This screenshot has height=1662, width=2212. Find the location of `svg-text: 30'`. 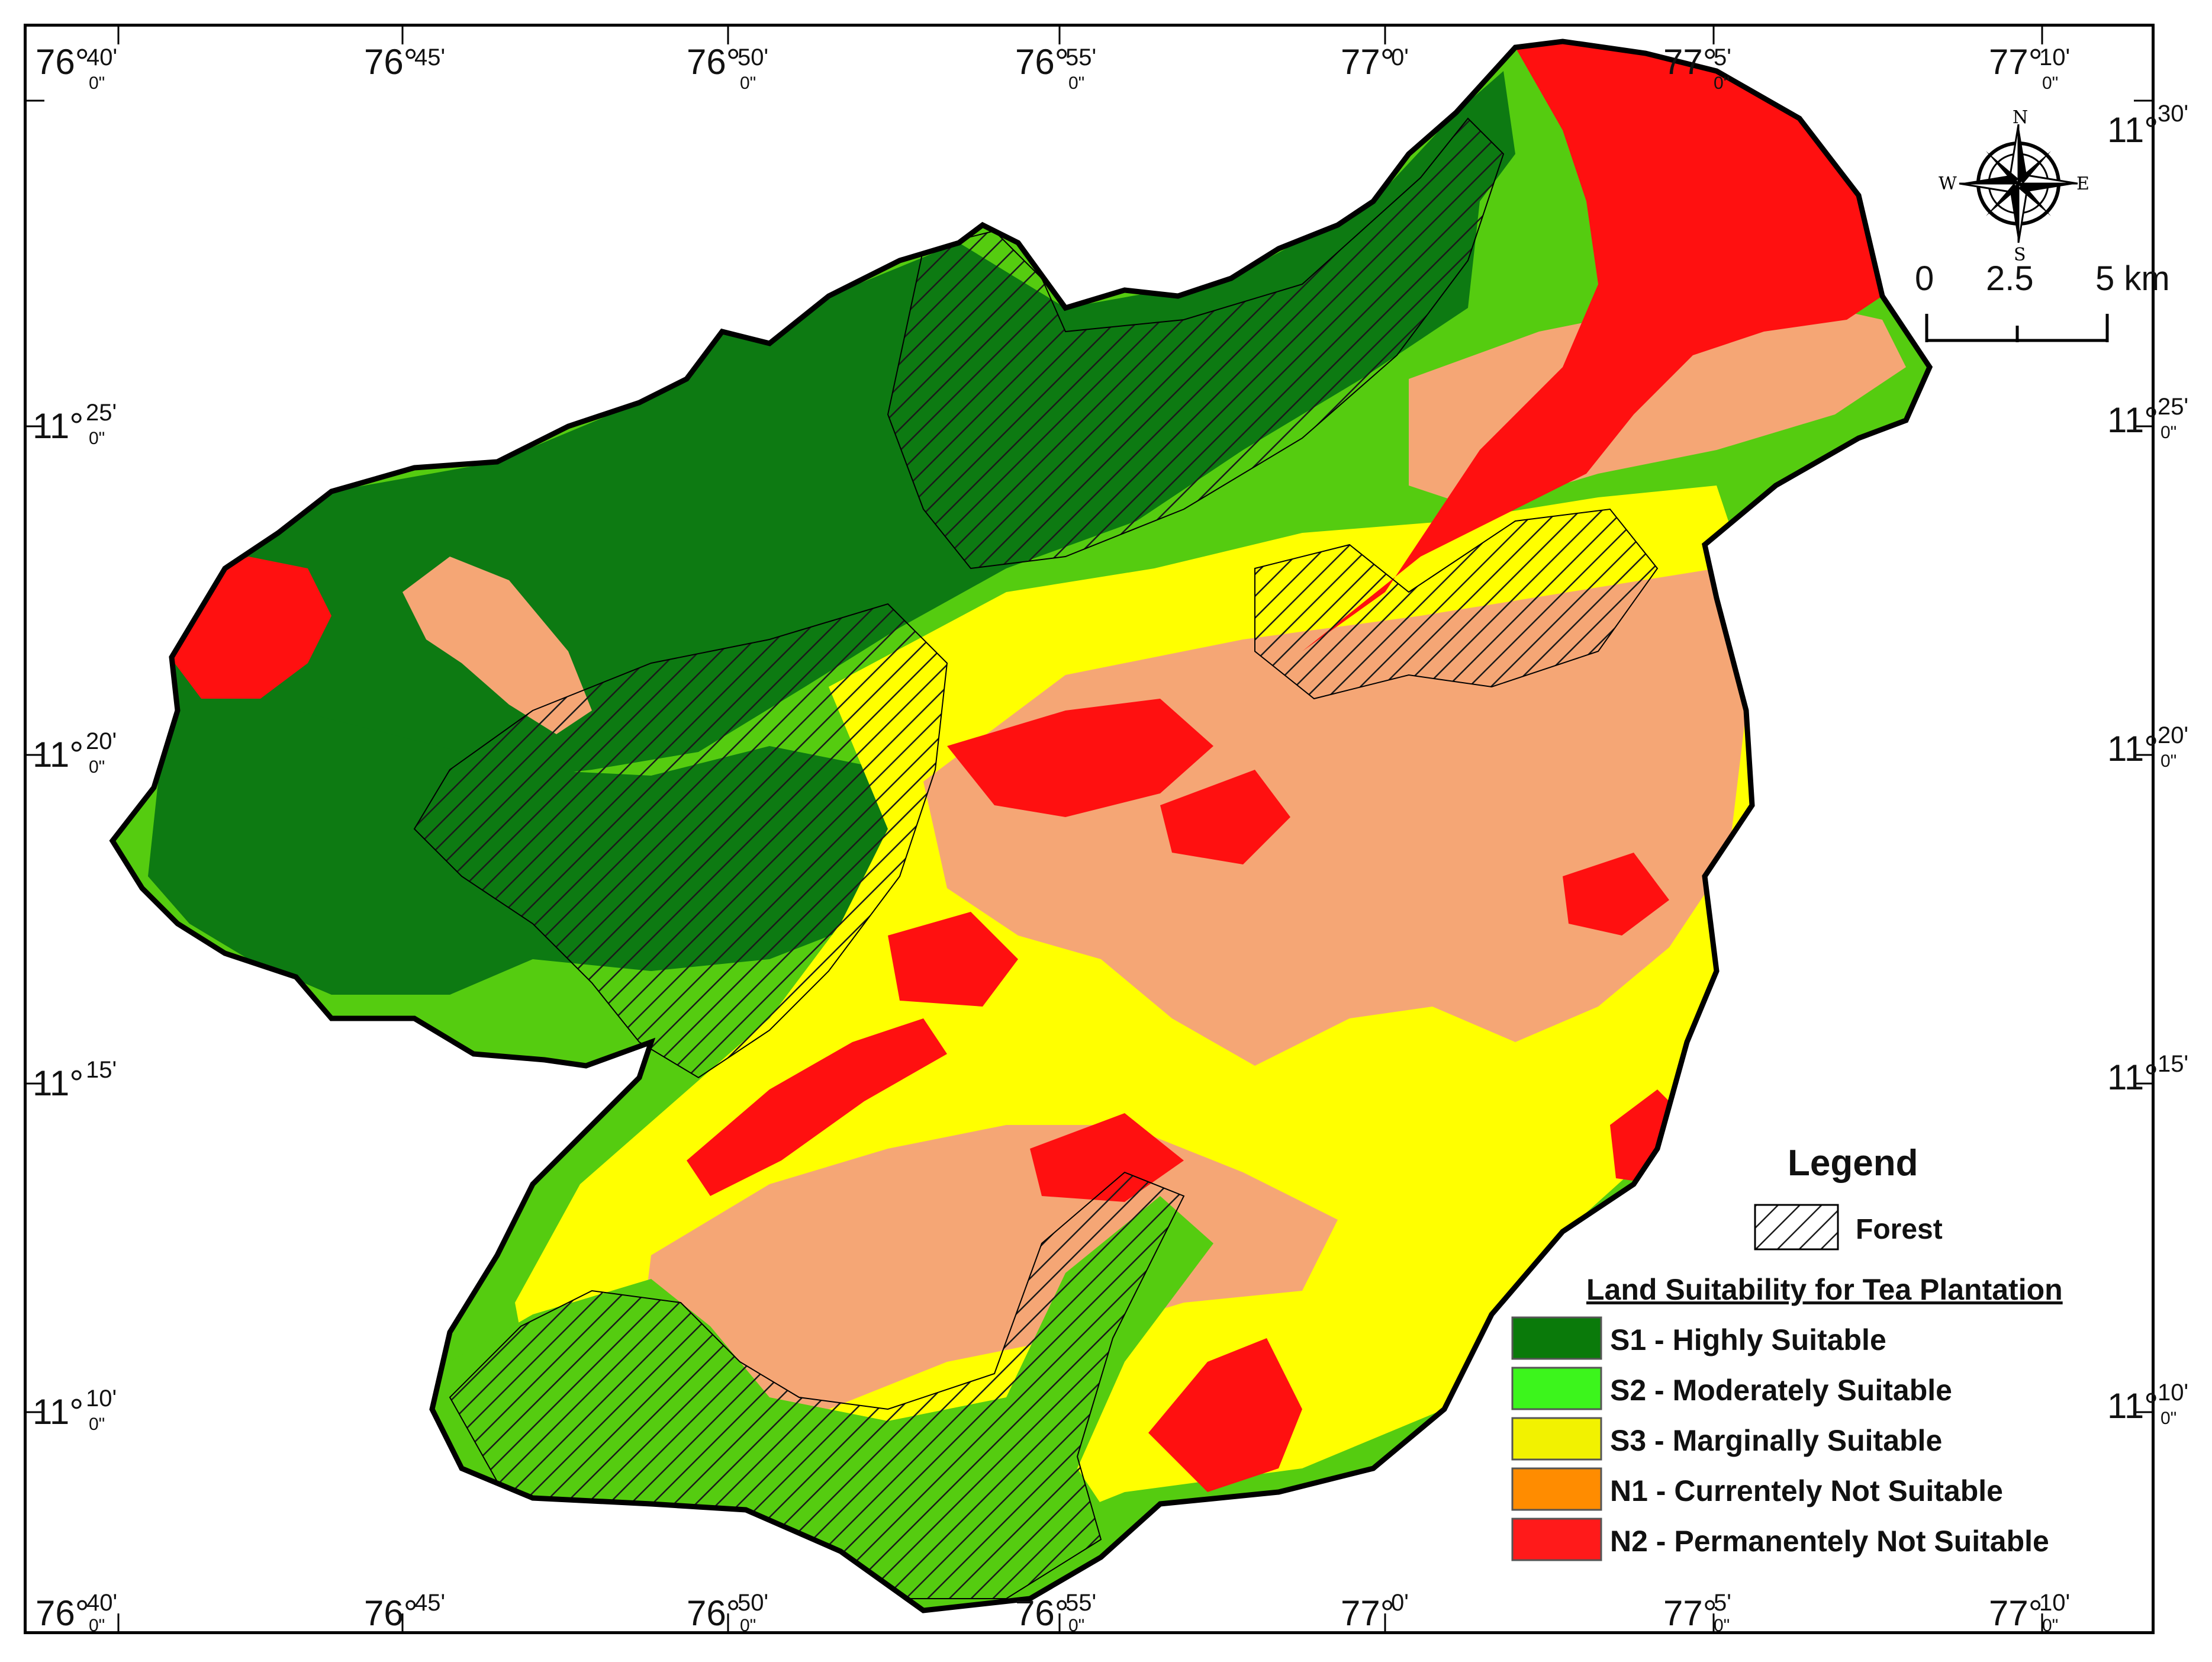

svg-text: 30' is located at coordinates (2173, 114).